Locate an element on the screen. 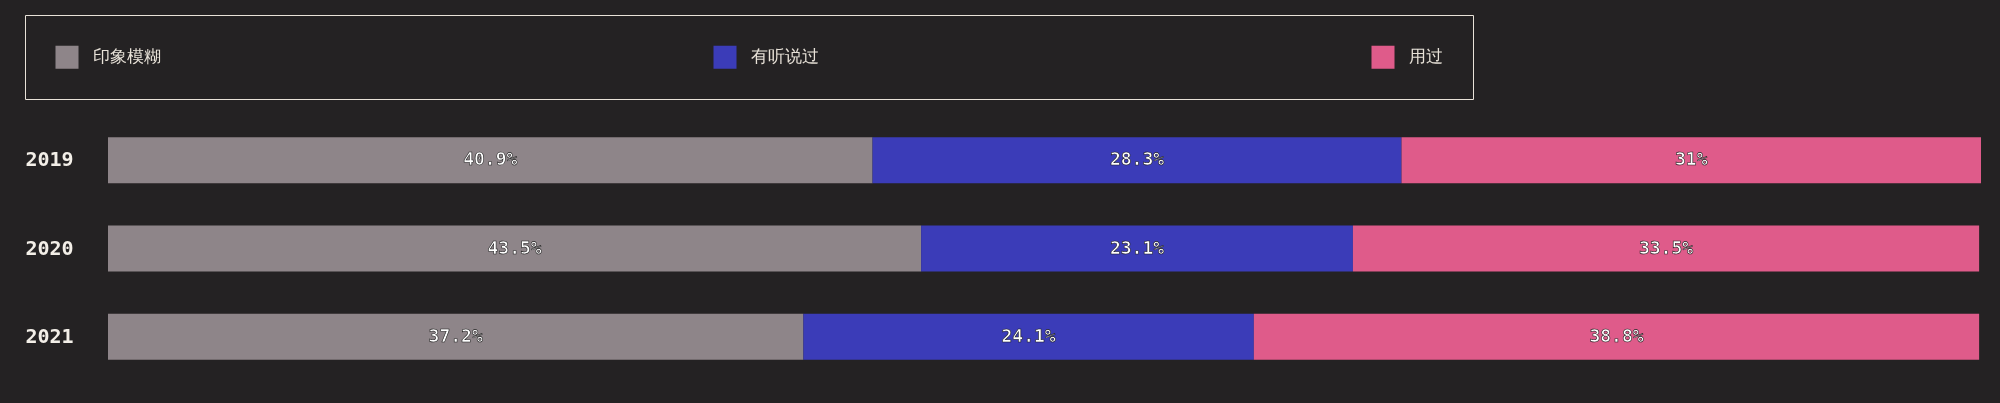 The height and width of the screenshot is (403, 2000). data-label: 24.1% is located at coordinates (1028, 335).